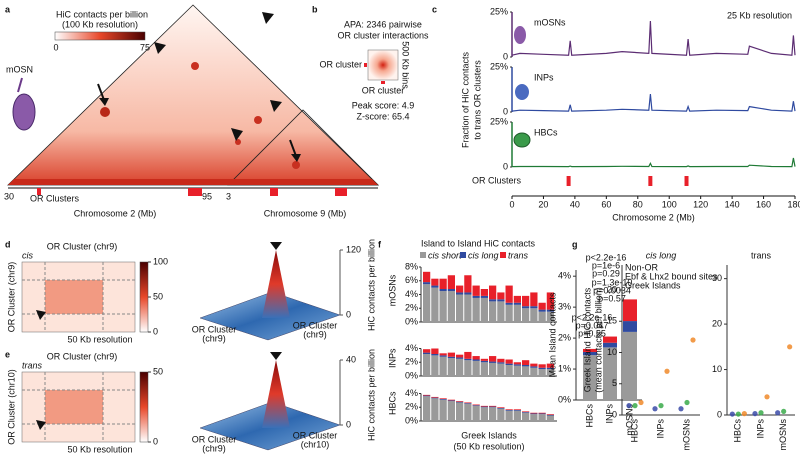  What do you see at coordinates (638, 204) in the screenshot?
I see `x-tick-label: 80` at bounding box center [638, 204].